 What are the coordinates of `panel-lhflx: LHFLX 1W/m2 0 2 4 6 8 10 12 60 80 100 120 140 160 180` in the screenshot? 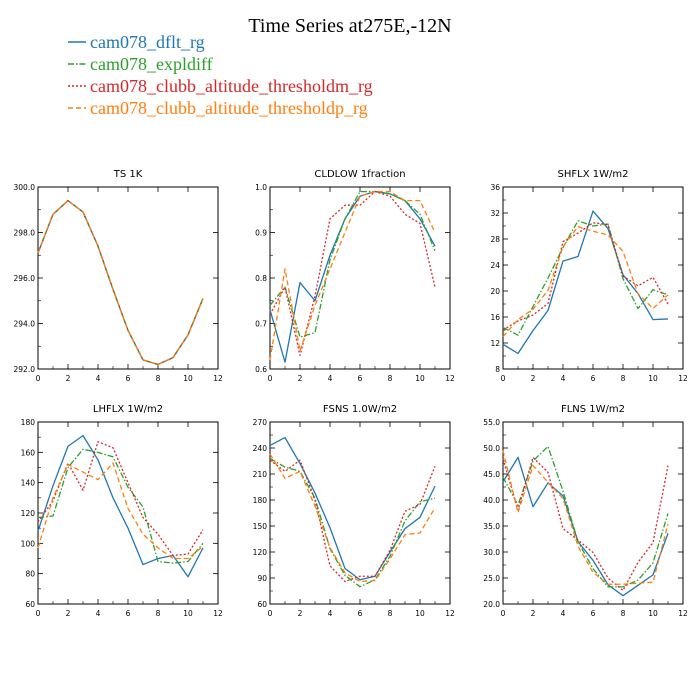 It's located at (122, 511).